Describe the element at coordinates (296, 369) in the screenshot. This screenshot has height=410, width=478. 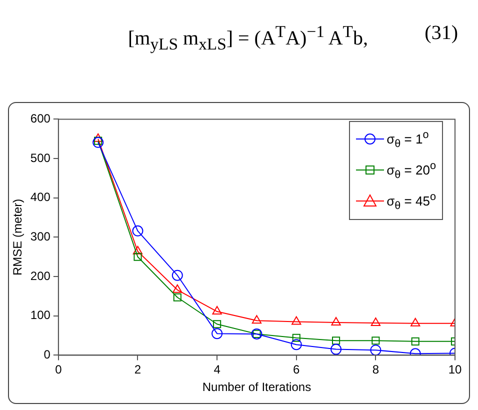
I see `x-tick-label: 6` at that location.